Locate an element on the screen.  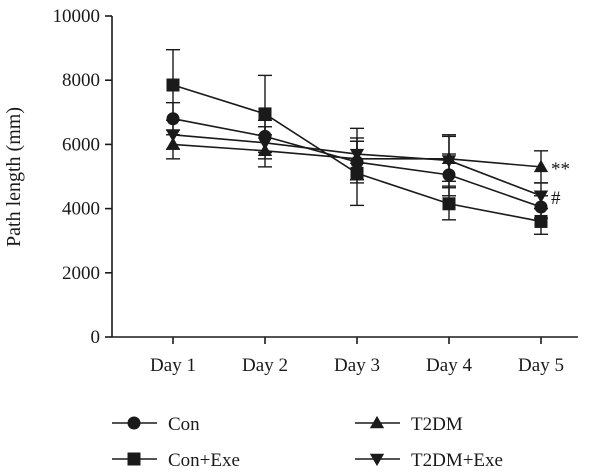
y-axis-label: Path length (mm) is located at coordinates (14, 177).